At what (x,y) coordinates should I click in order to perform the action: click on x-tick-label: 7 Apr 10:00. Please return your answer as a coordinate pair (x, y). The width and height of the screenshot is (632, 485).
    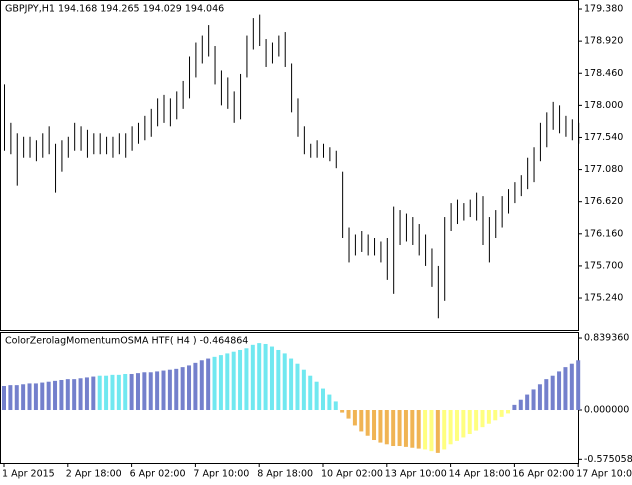
    Looking at the image, I should click on (221, 474).